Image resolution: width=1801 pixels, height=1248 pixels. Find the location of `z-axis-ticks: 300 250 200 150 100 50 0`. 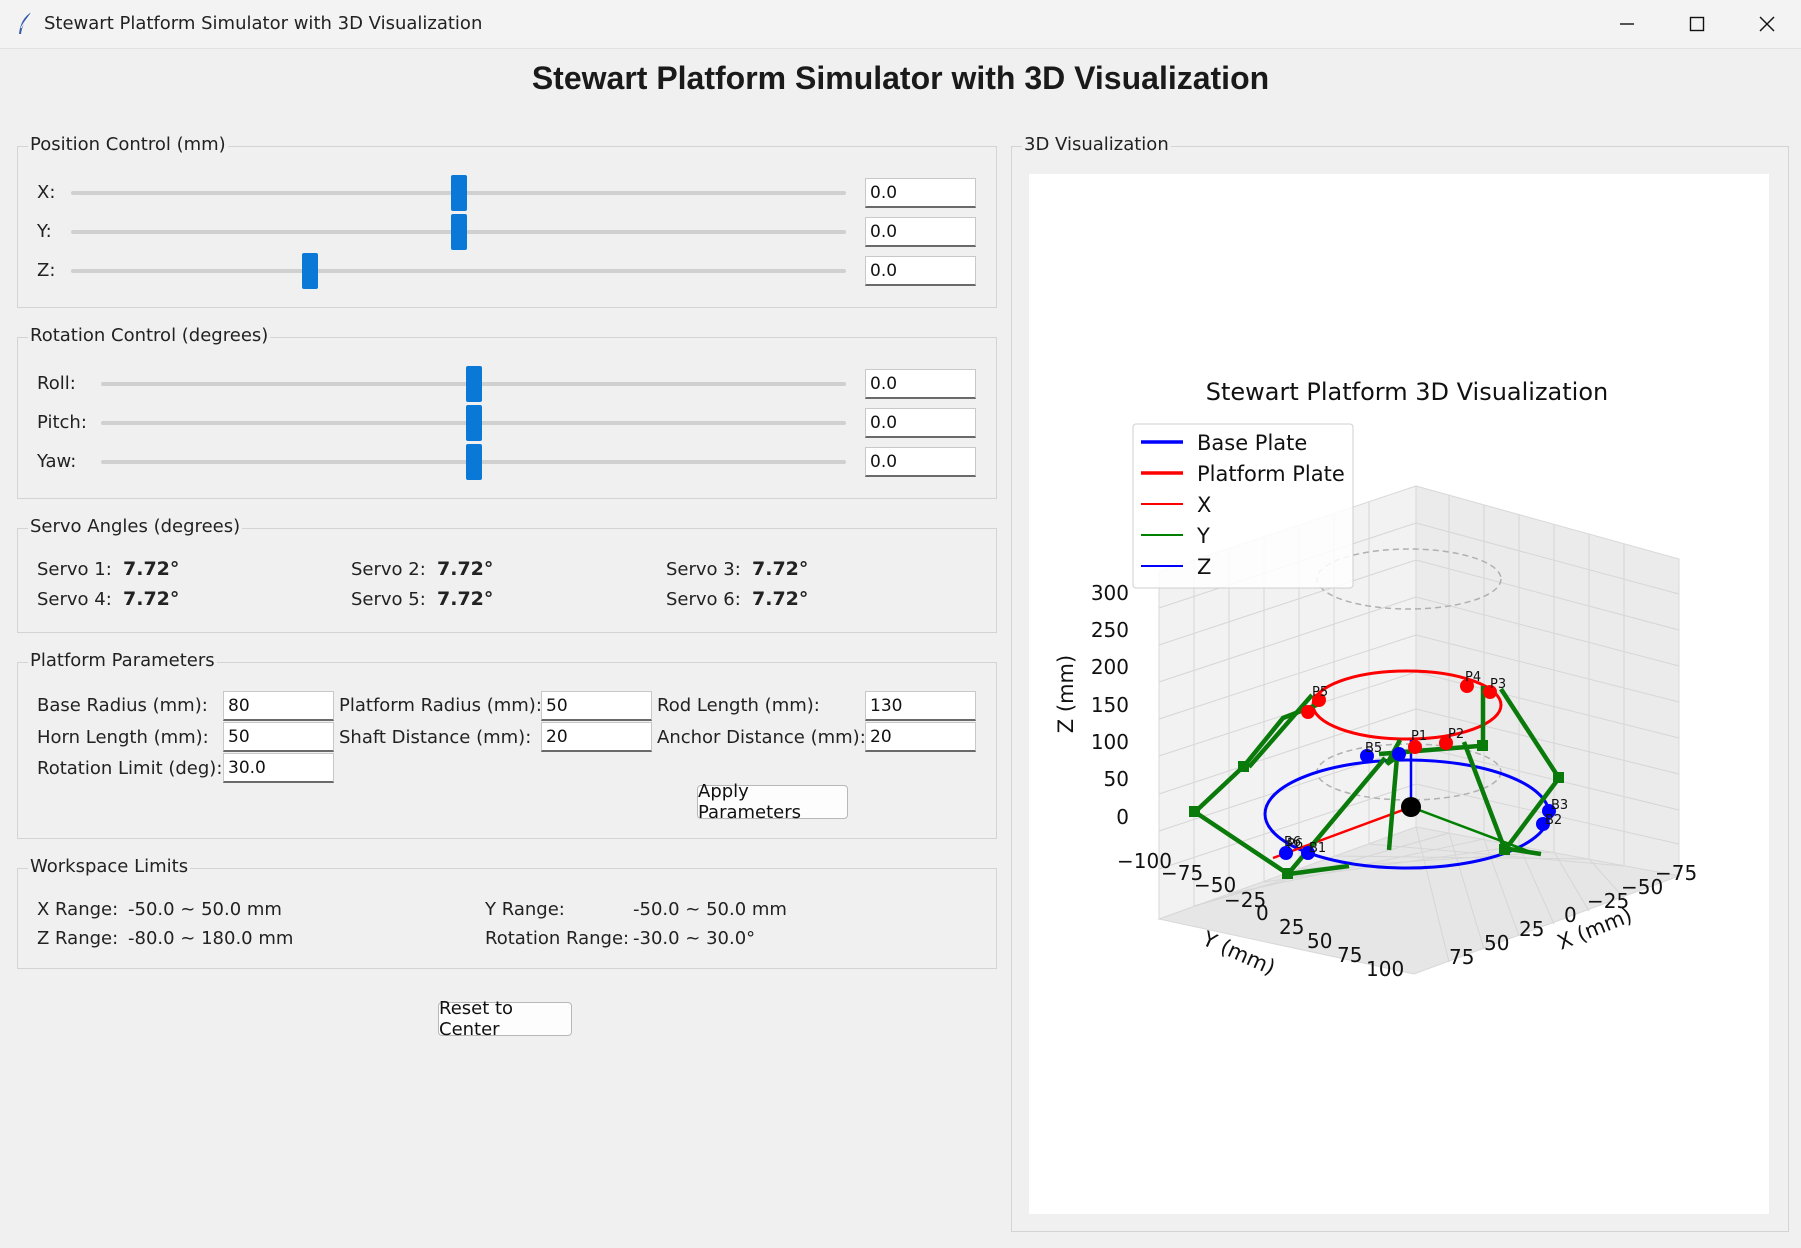

z-axis-ticks: 300 250 200 150 100 50 0 is located at coordinates (1110, 705).